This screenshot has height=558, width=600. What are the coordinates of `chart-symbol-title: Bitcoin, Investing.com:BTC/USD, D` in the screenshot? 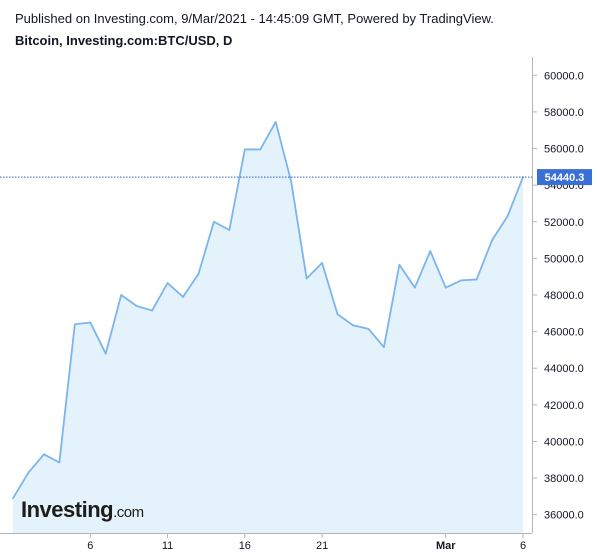 It's located at (124, 40).